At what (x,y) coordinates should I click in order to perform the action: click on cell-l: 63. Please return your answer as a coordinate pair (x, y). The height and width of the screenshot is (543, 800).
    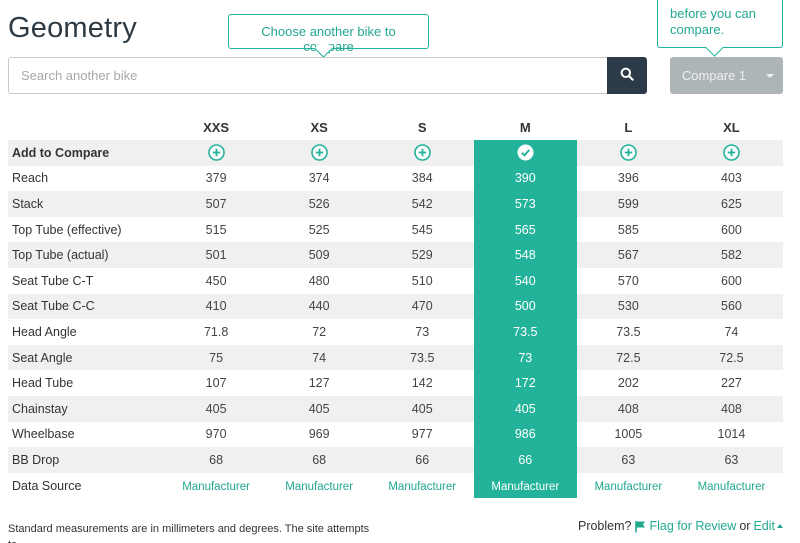
    Looking at the image, I should click on (628, 460).